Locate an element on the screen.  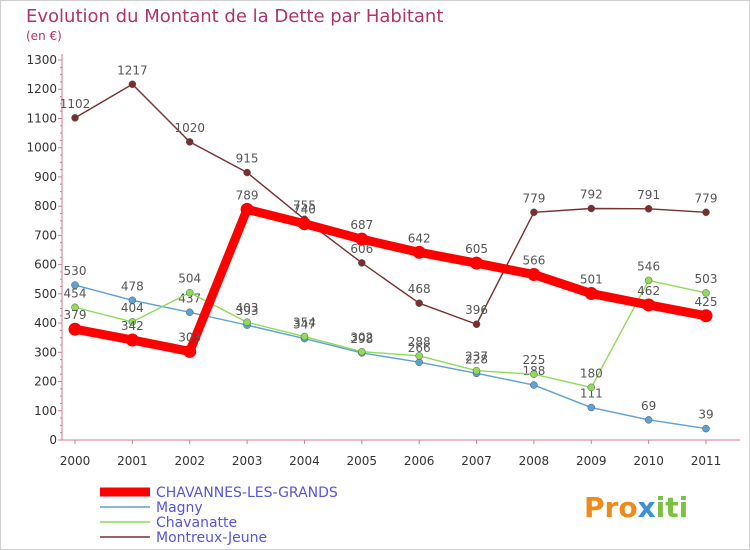
y-tick-label: 100 is located at coordinates (45, 411).